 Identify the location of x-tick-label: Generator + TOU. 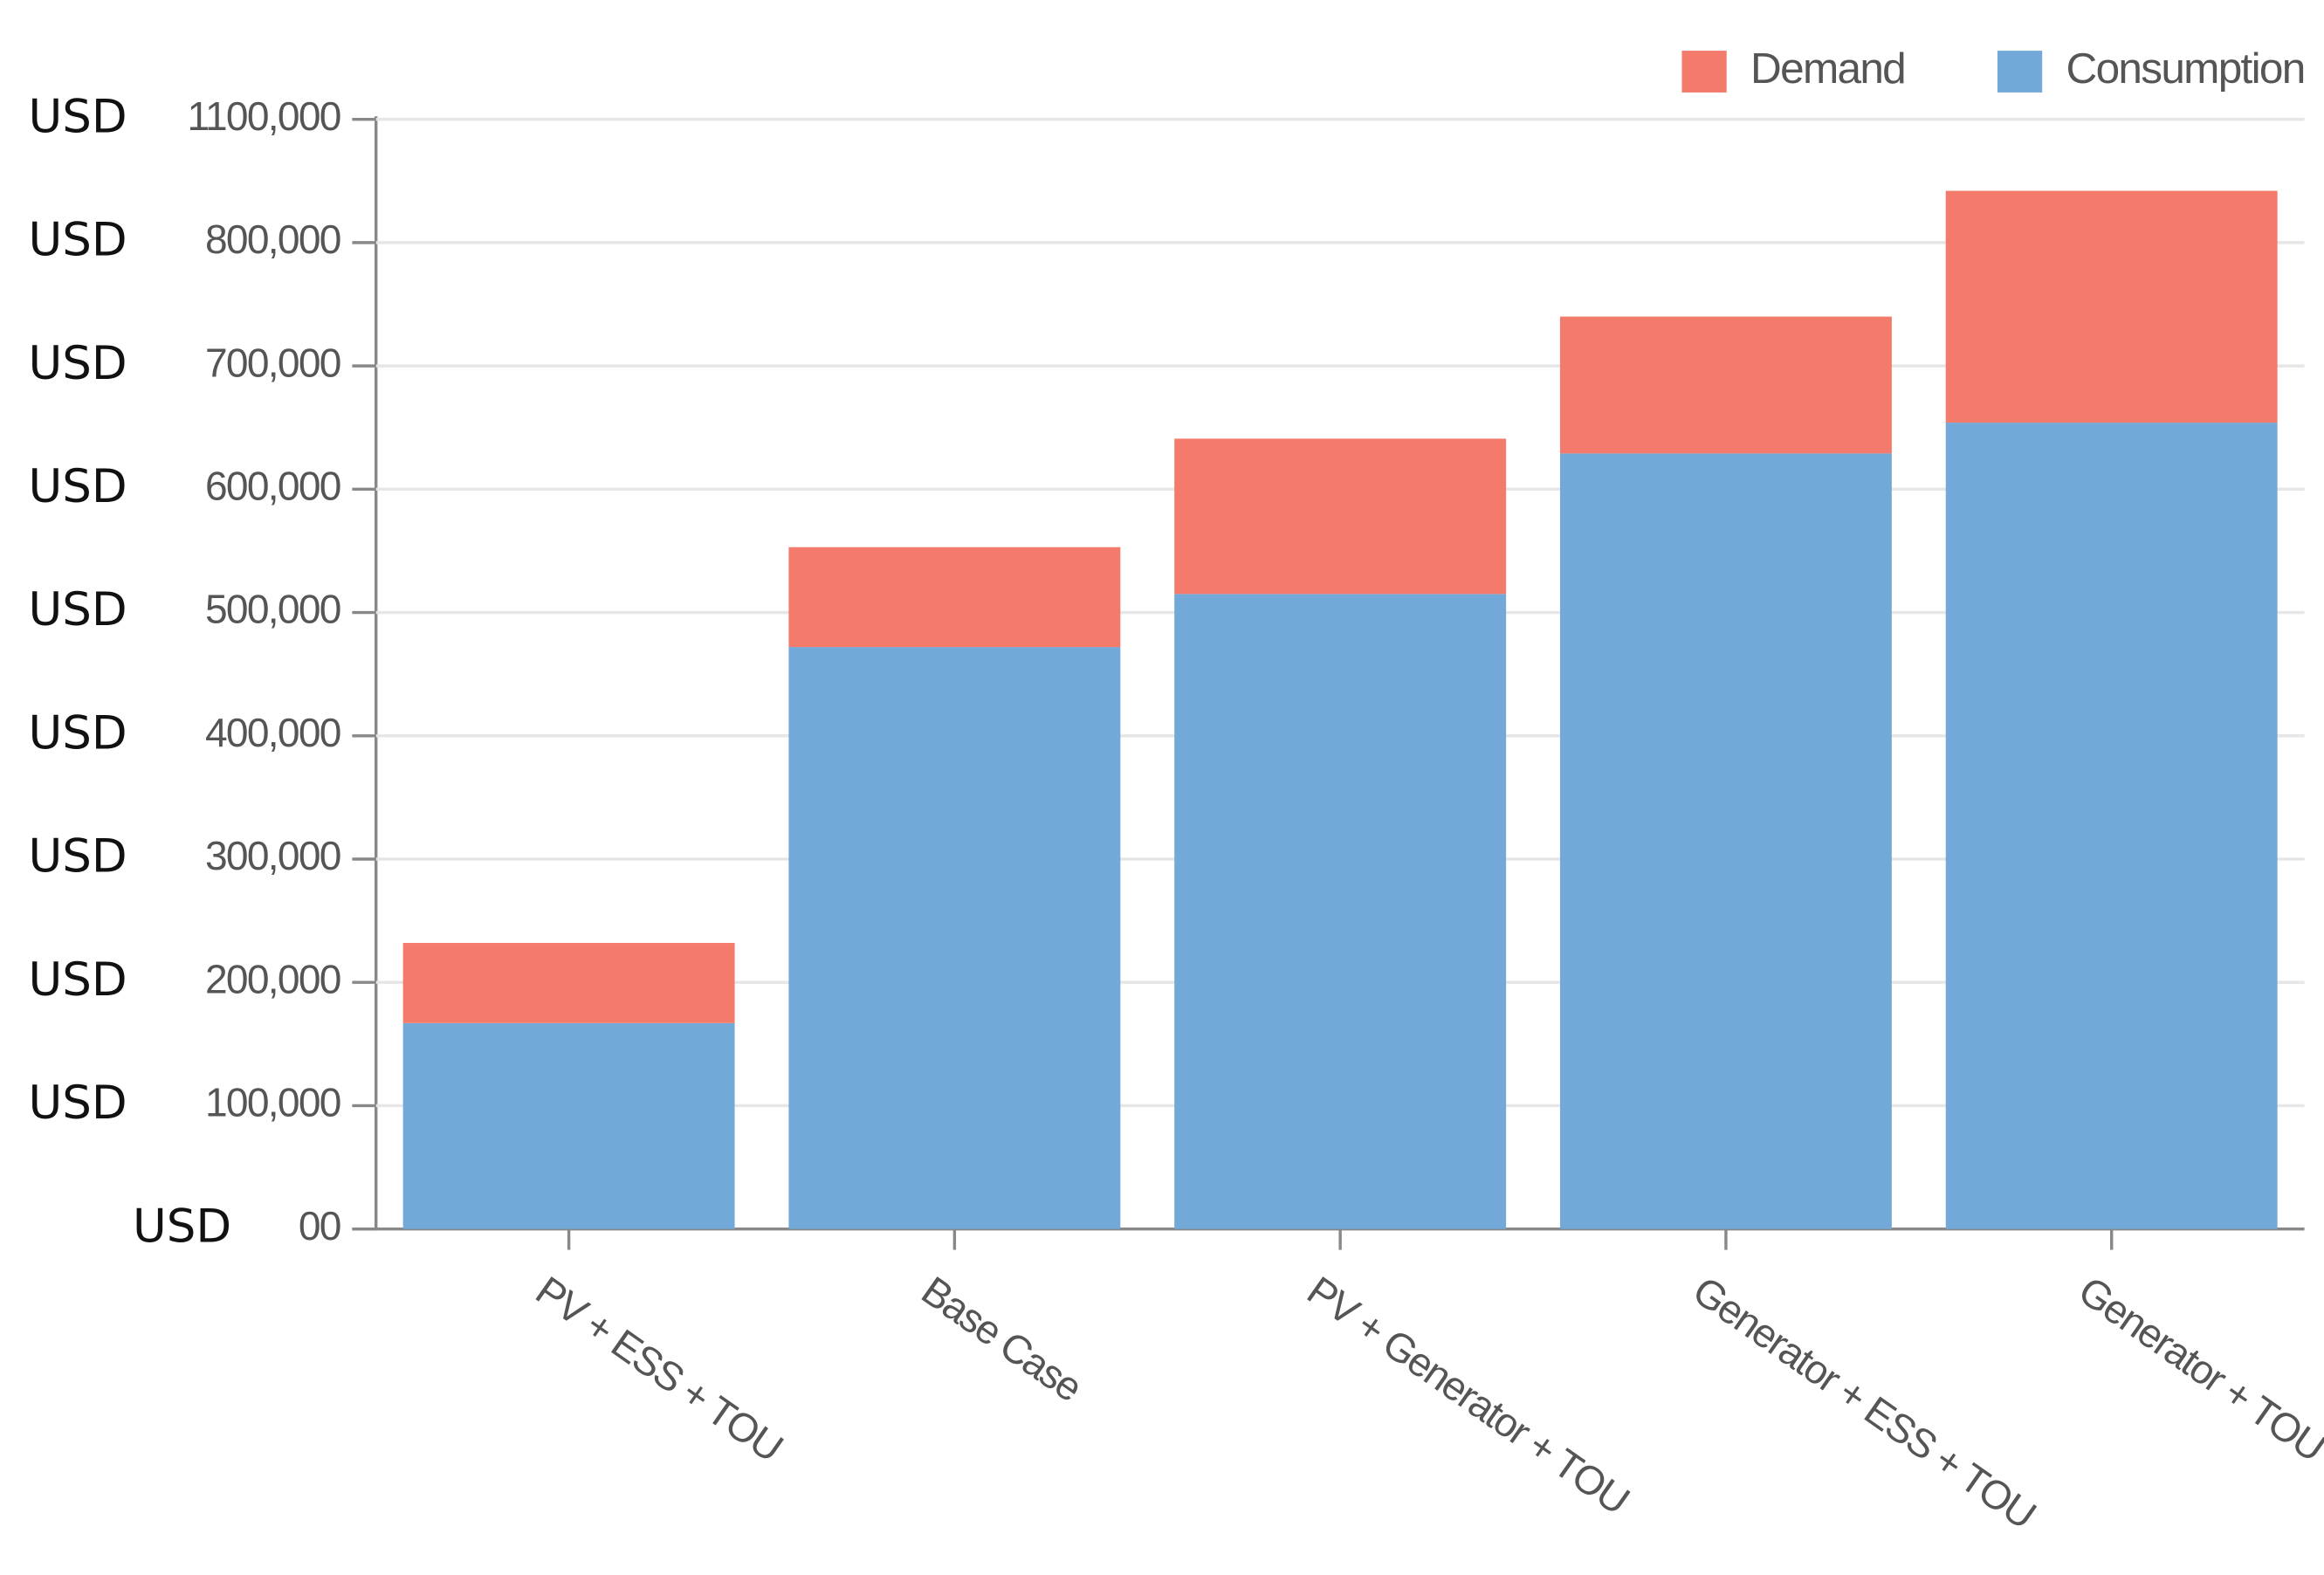
(2197, 1369).